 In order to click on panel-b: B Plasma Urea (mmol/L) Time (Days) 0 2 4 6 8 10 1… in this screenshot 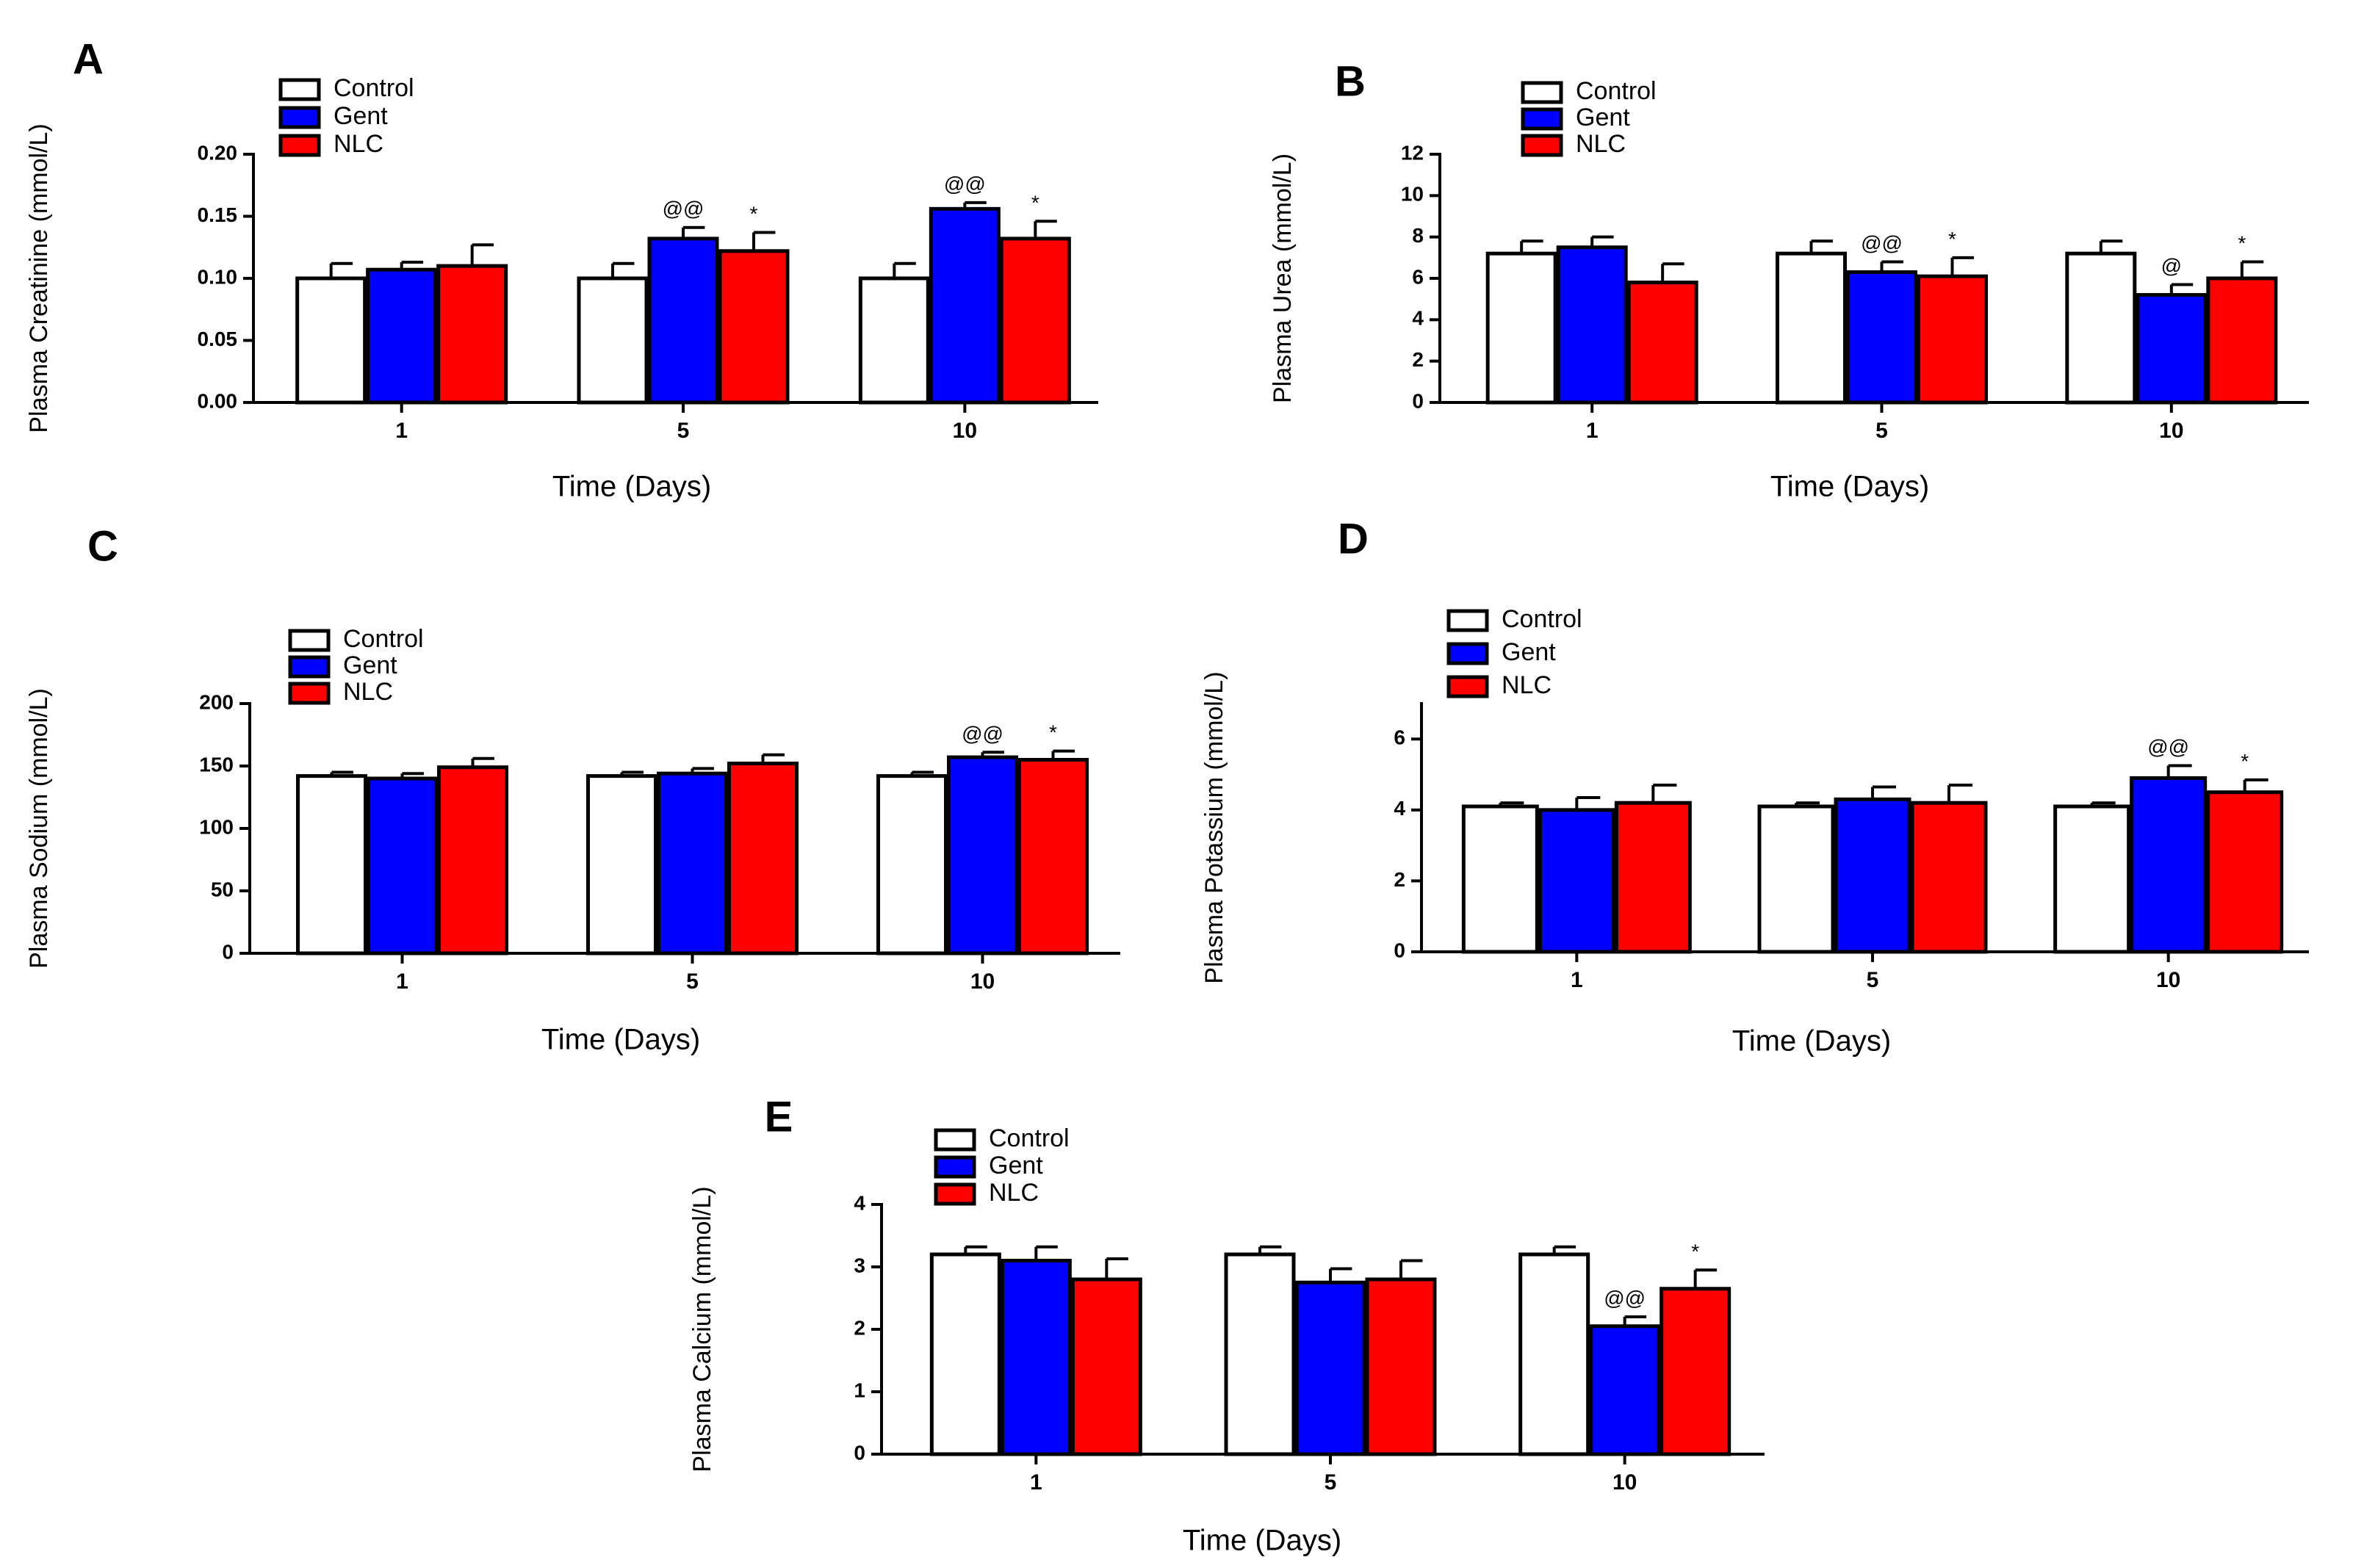, I will do `click(1789, 280)`.